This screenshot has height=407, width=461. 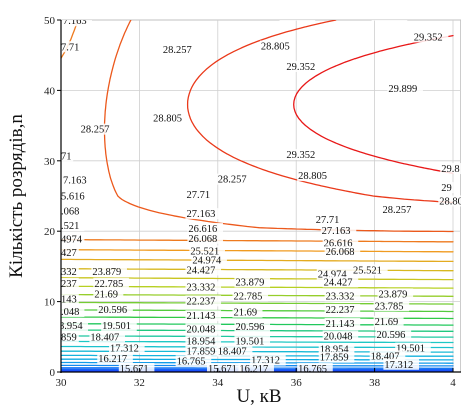 What do you see at coordinates (70, 211) in the screenshot?
I see `contour-level-label: .068` at bounding box center [70, 211].